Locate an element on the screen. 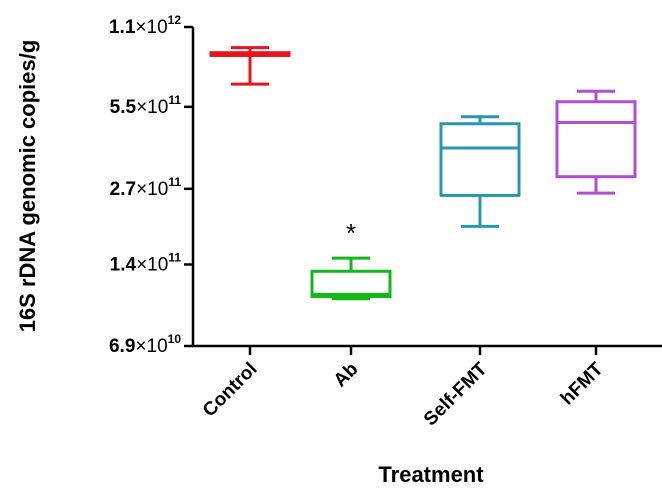 Image resolution: width=662 pixels, height=491 pixels. y-tick-mantissa: 2.7 is located at coordinates (123, 189).